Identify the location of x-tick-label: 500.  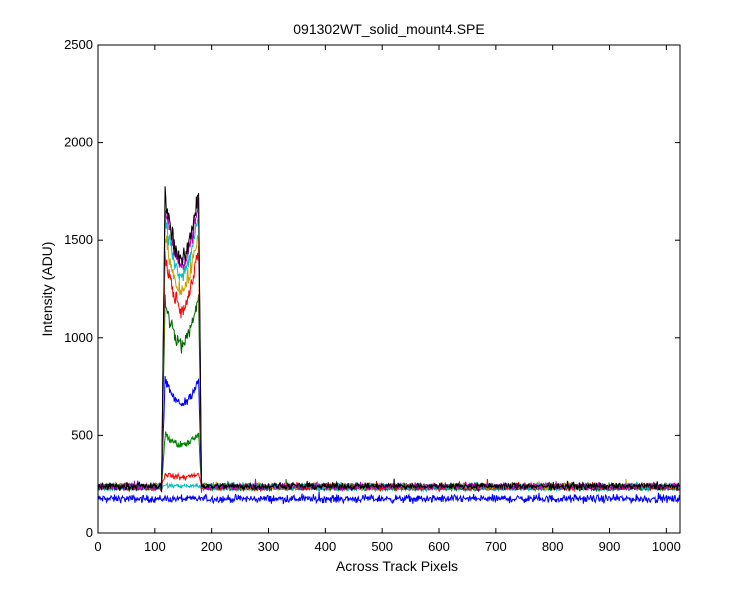
(382, 546).